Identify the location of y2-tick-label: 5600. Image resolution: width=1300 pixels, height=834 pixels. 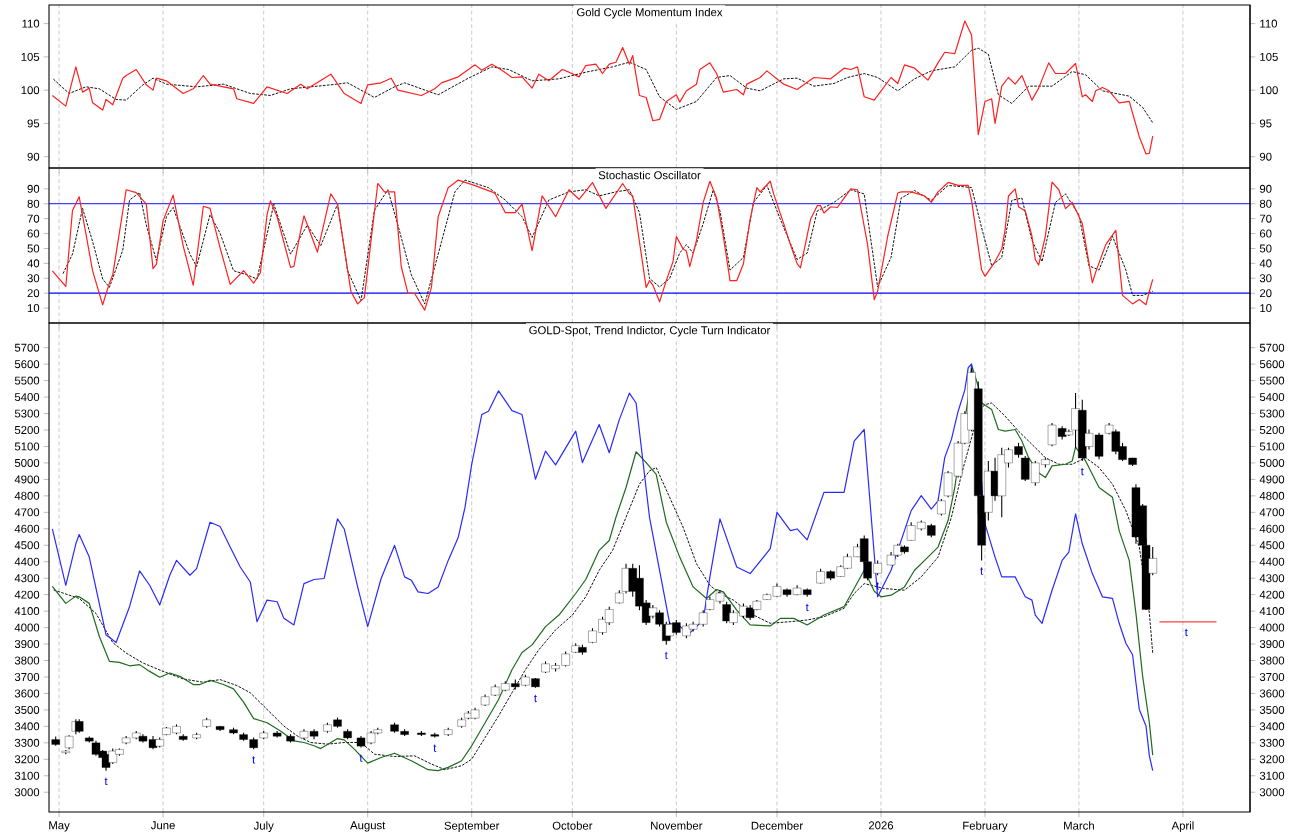
(1272, 364).